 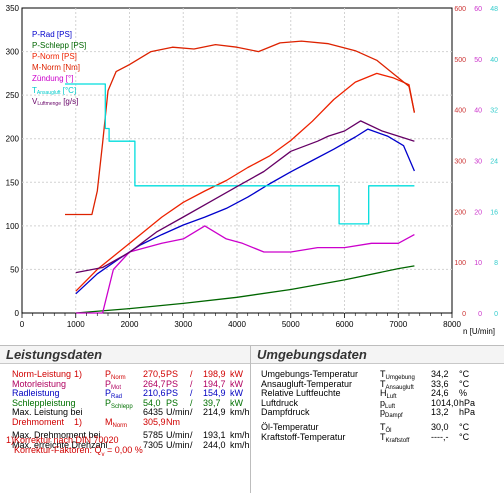 I want to click on row-symbol: TAnsaugluft, so click(x=397, y=384).